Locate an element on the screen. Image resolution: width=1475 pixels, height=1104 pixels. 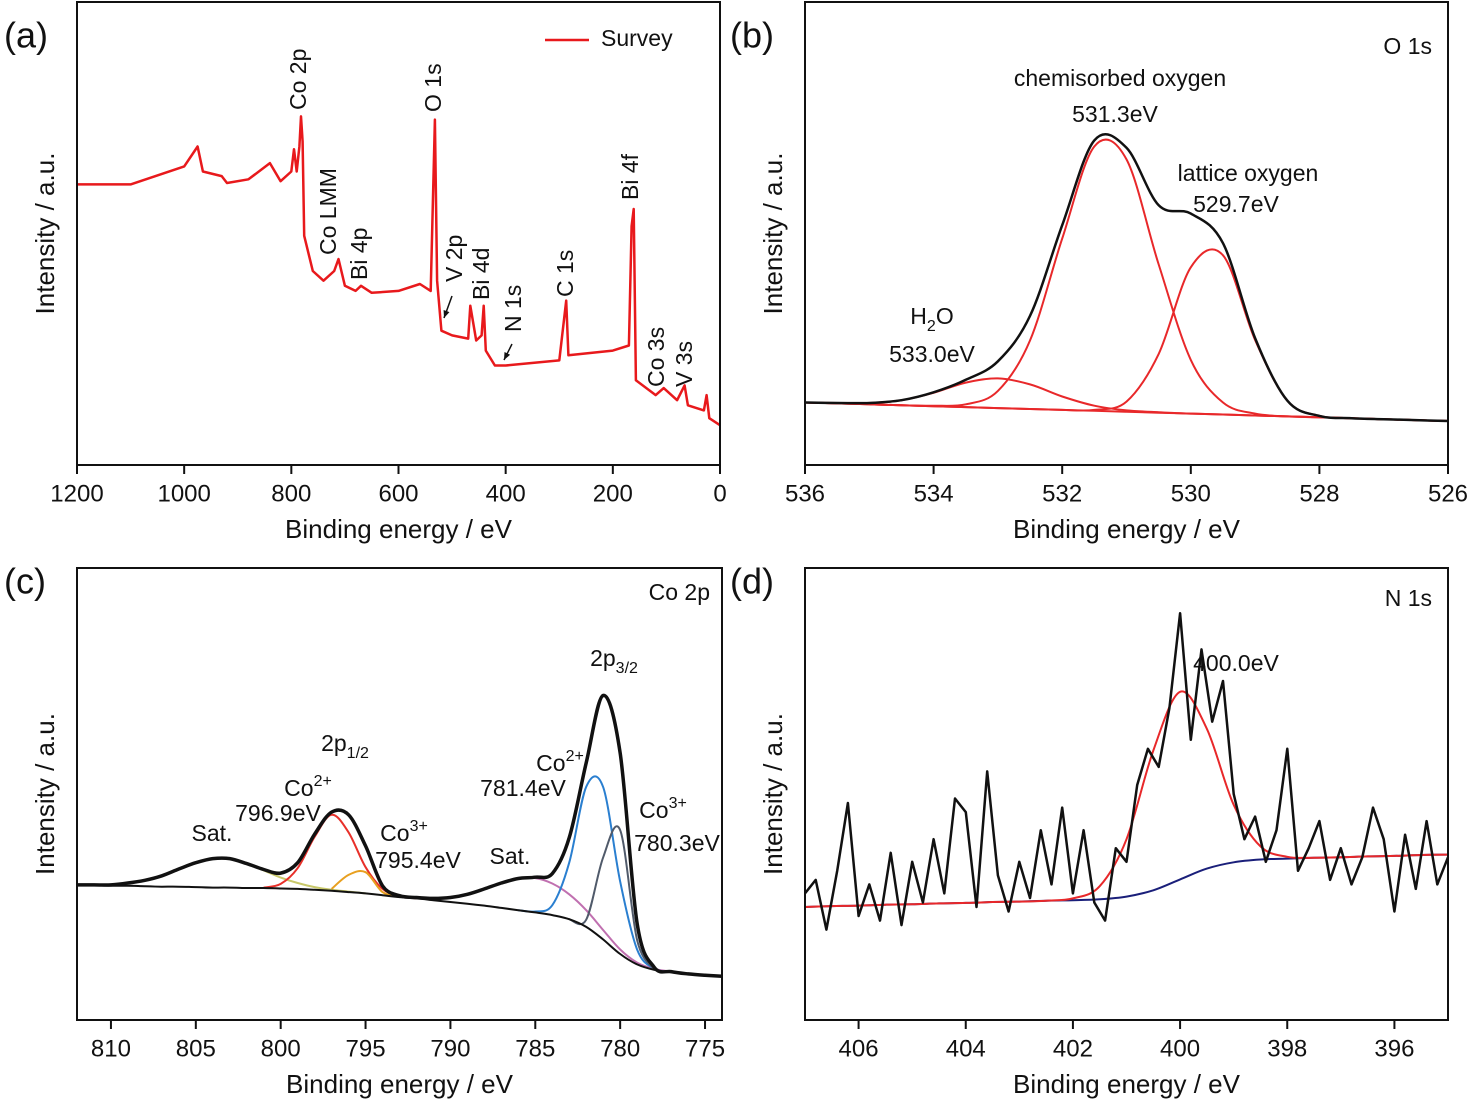
annotation: 781.4eV is located at coordinates (523, 788).